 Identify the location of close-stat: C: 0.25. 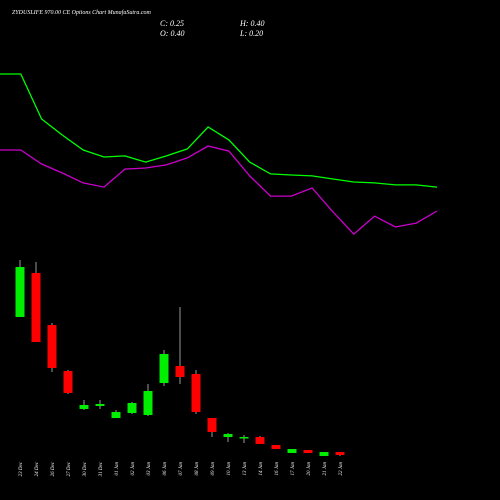
(172, 23).